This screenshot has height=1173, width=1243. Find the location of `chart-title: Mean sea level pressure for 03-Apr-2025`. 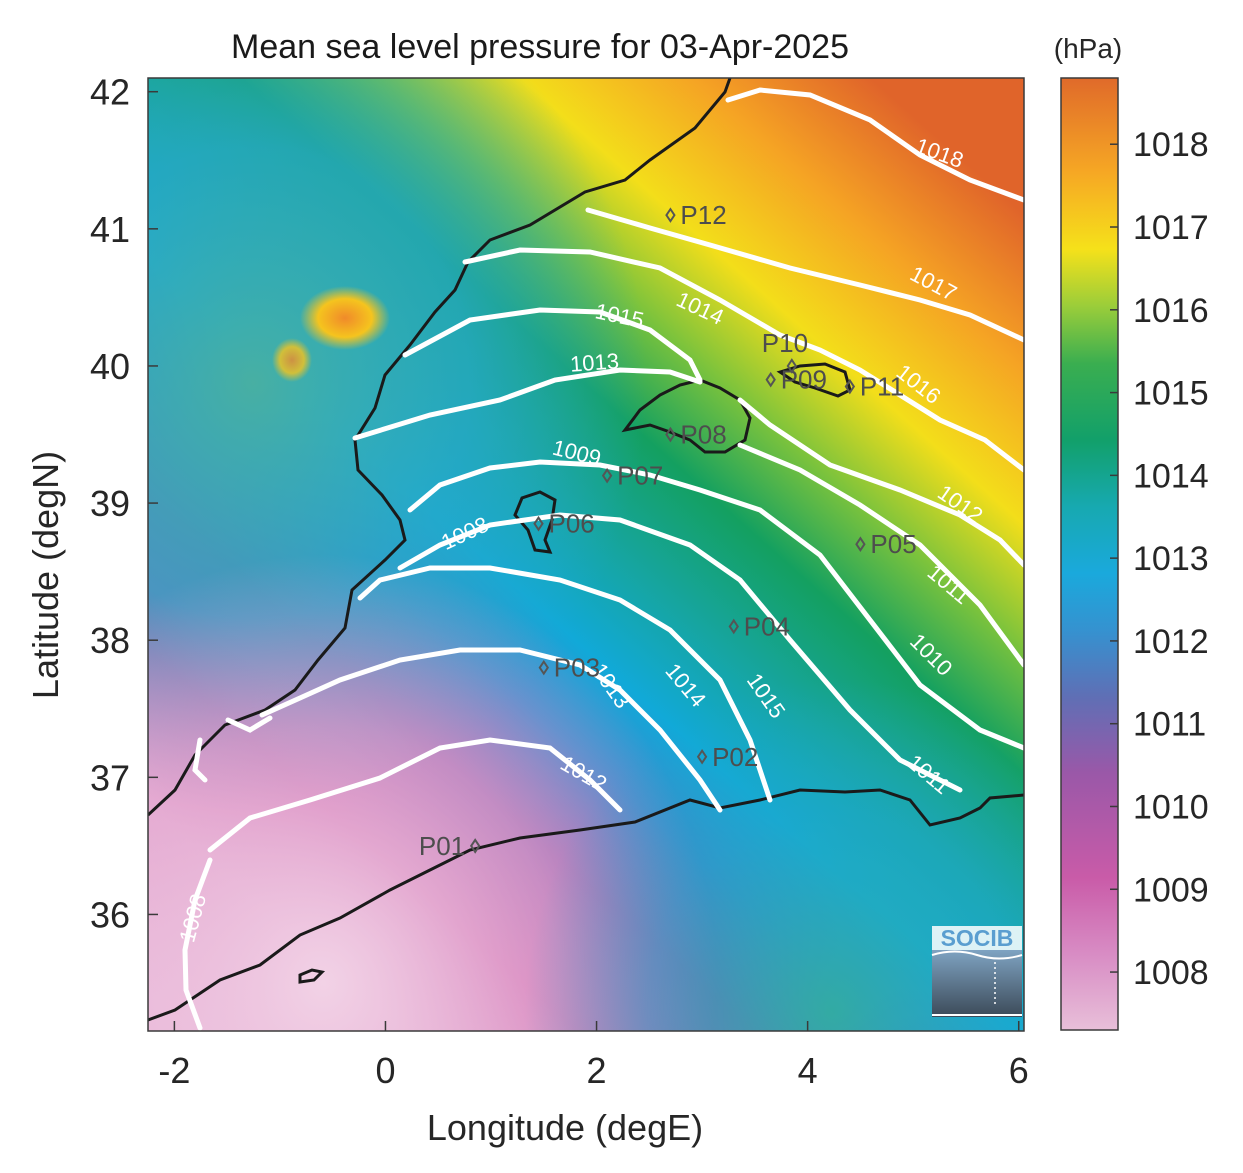

chart-title: Mean sea level pressure for 03-Apr-2025 is located at coordinates (540, 47).